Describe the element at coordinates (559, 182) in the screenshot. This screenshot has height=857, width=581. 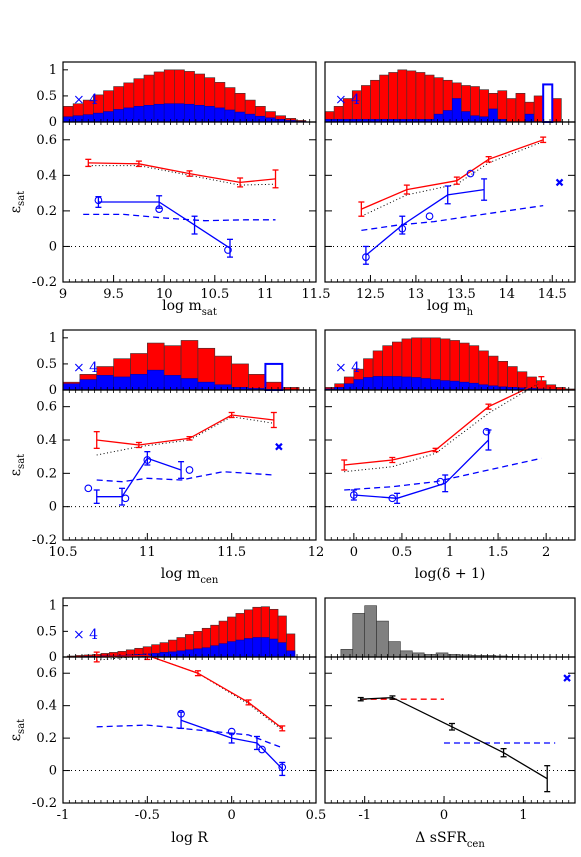
I see `data-point-cross` at that location.